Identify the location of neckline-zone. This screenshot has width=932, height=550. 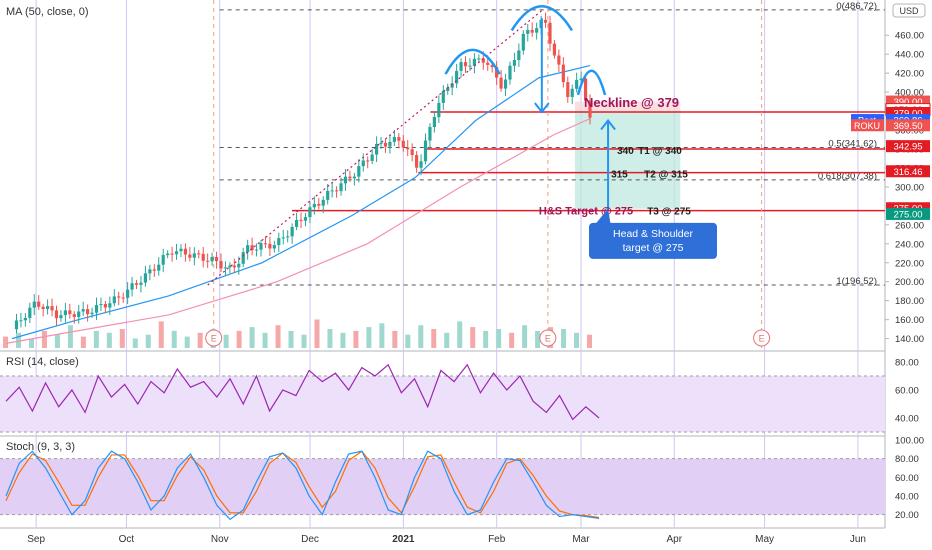
(627, 106).